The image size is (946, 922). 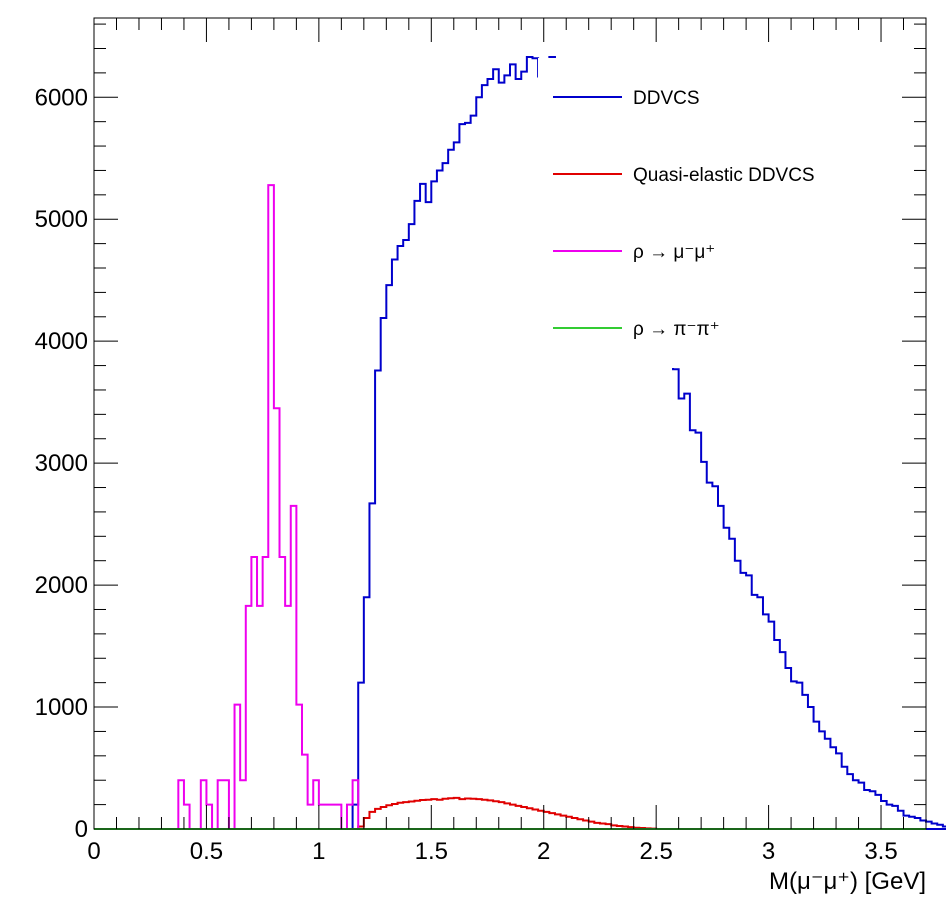 What do you see at coordinates (81, 829) in the screenshot?
I see `y-tick-label: 0` at bounding box center [81, 829].